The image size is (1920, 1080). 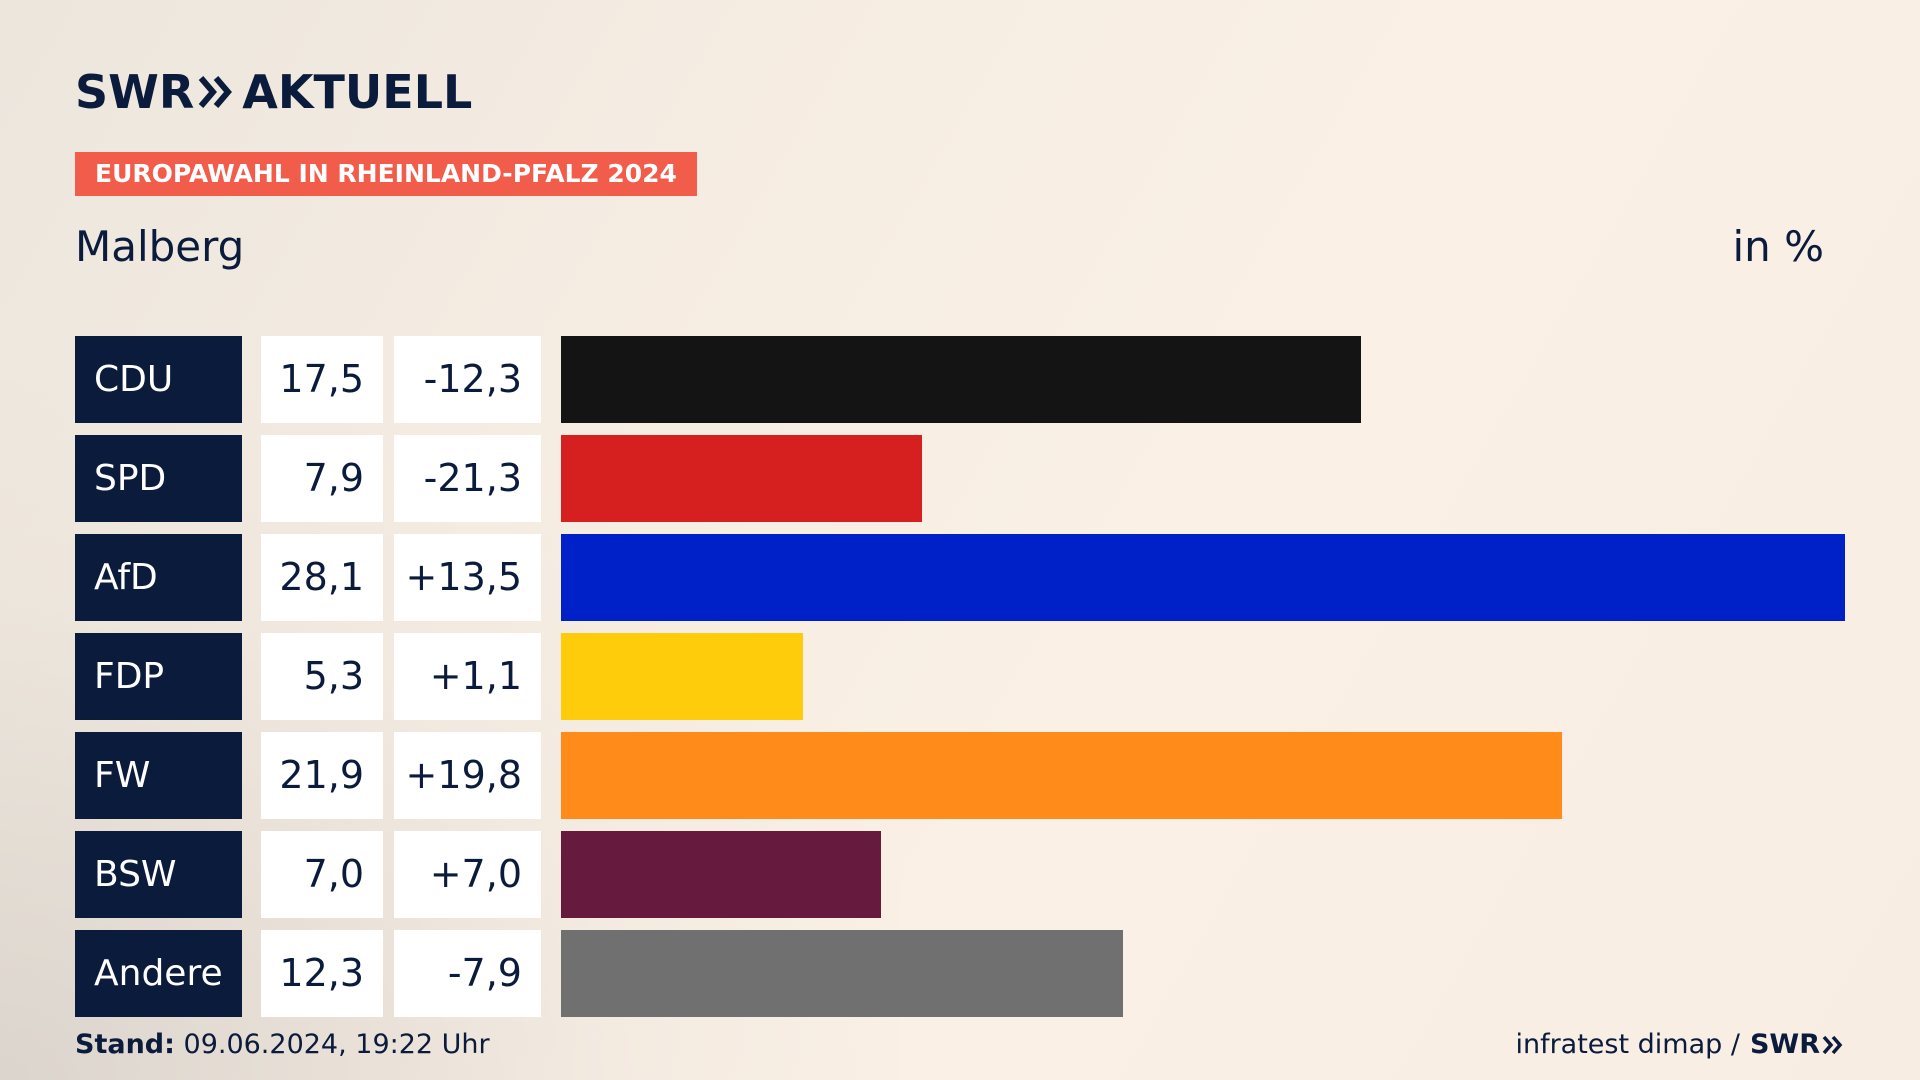 I want to click on party-label: SPD, so click(x=158, y=478).